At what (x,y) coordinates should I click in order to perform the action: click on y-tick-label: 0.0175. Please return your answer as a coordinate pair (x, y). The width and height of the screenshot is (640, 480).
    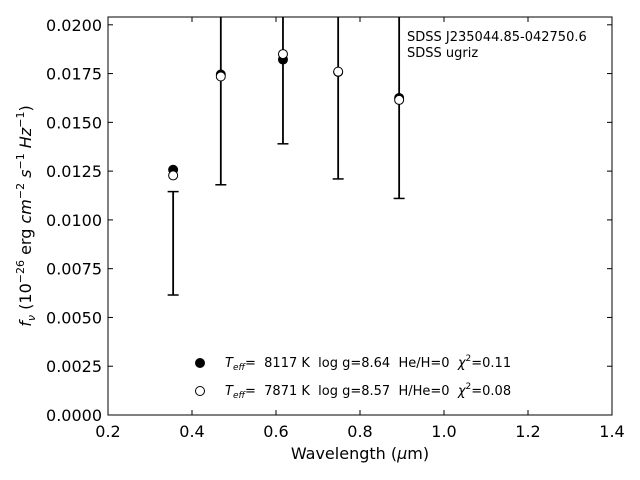
    Looking at the image, I should click on (74, 74).